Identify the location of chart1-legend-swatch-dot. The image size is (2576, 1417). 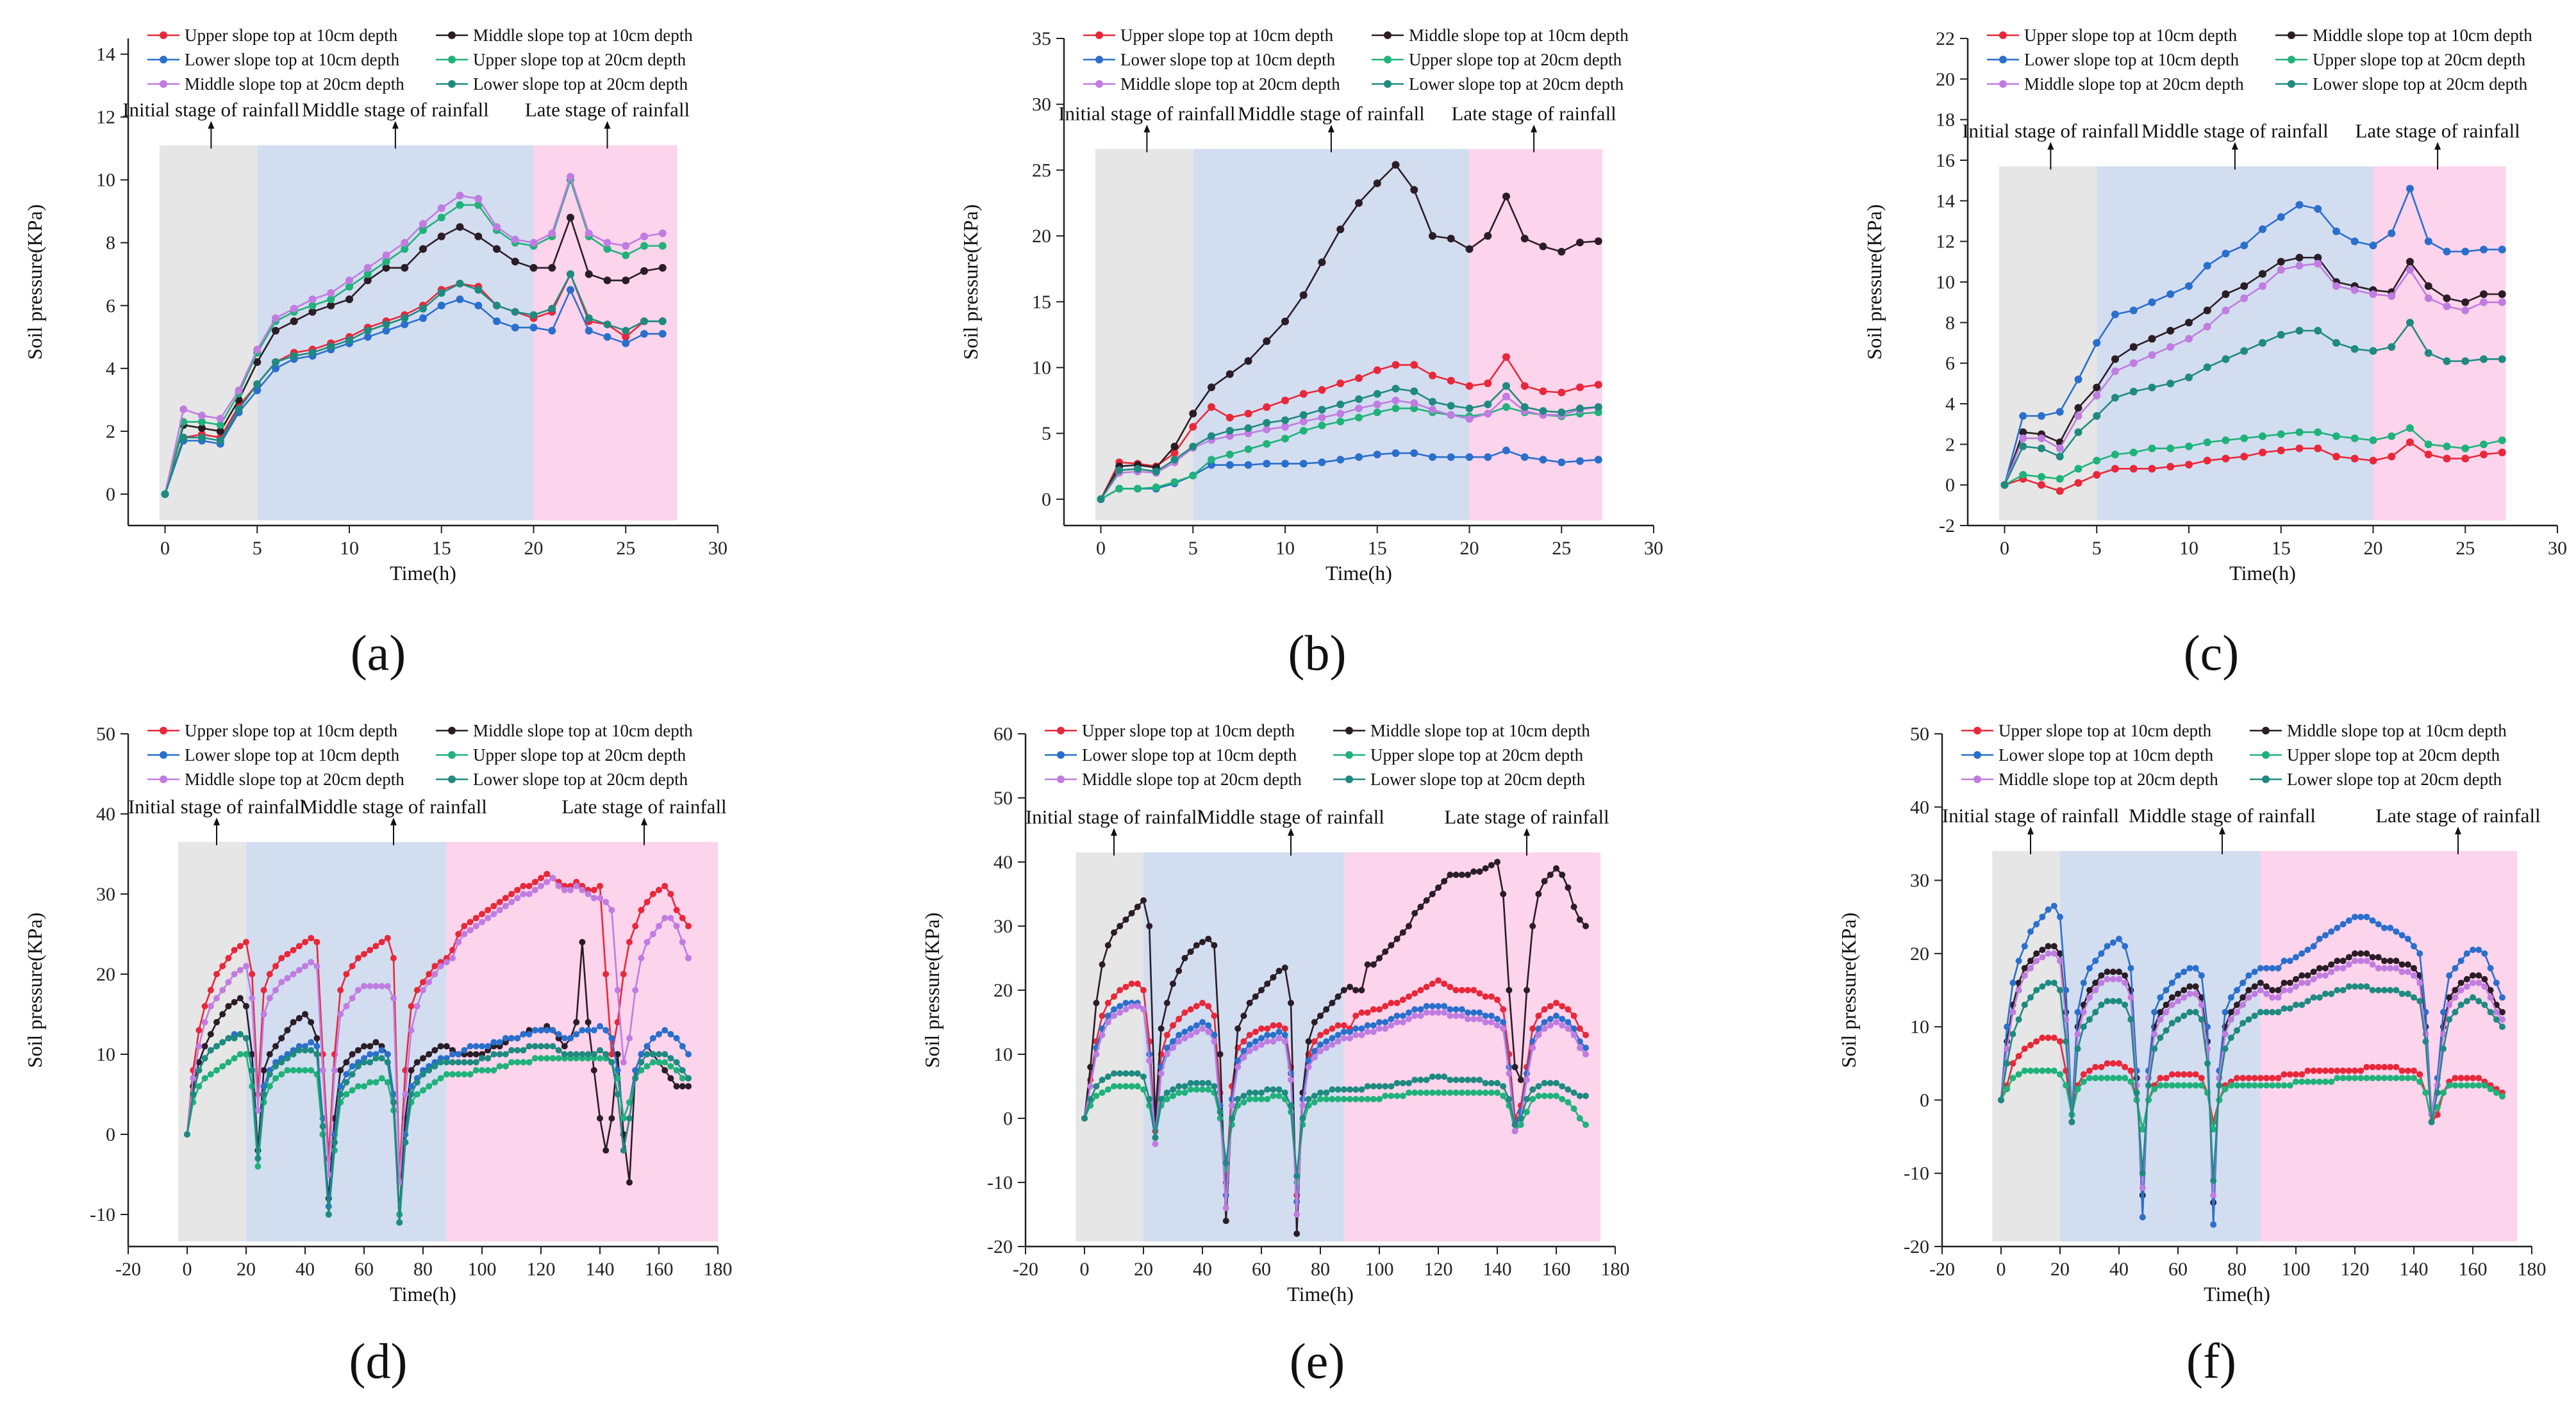
(1099, 59).